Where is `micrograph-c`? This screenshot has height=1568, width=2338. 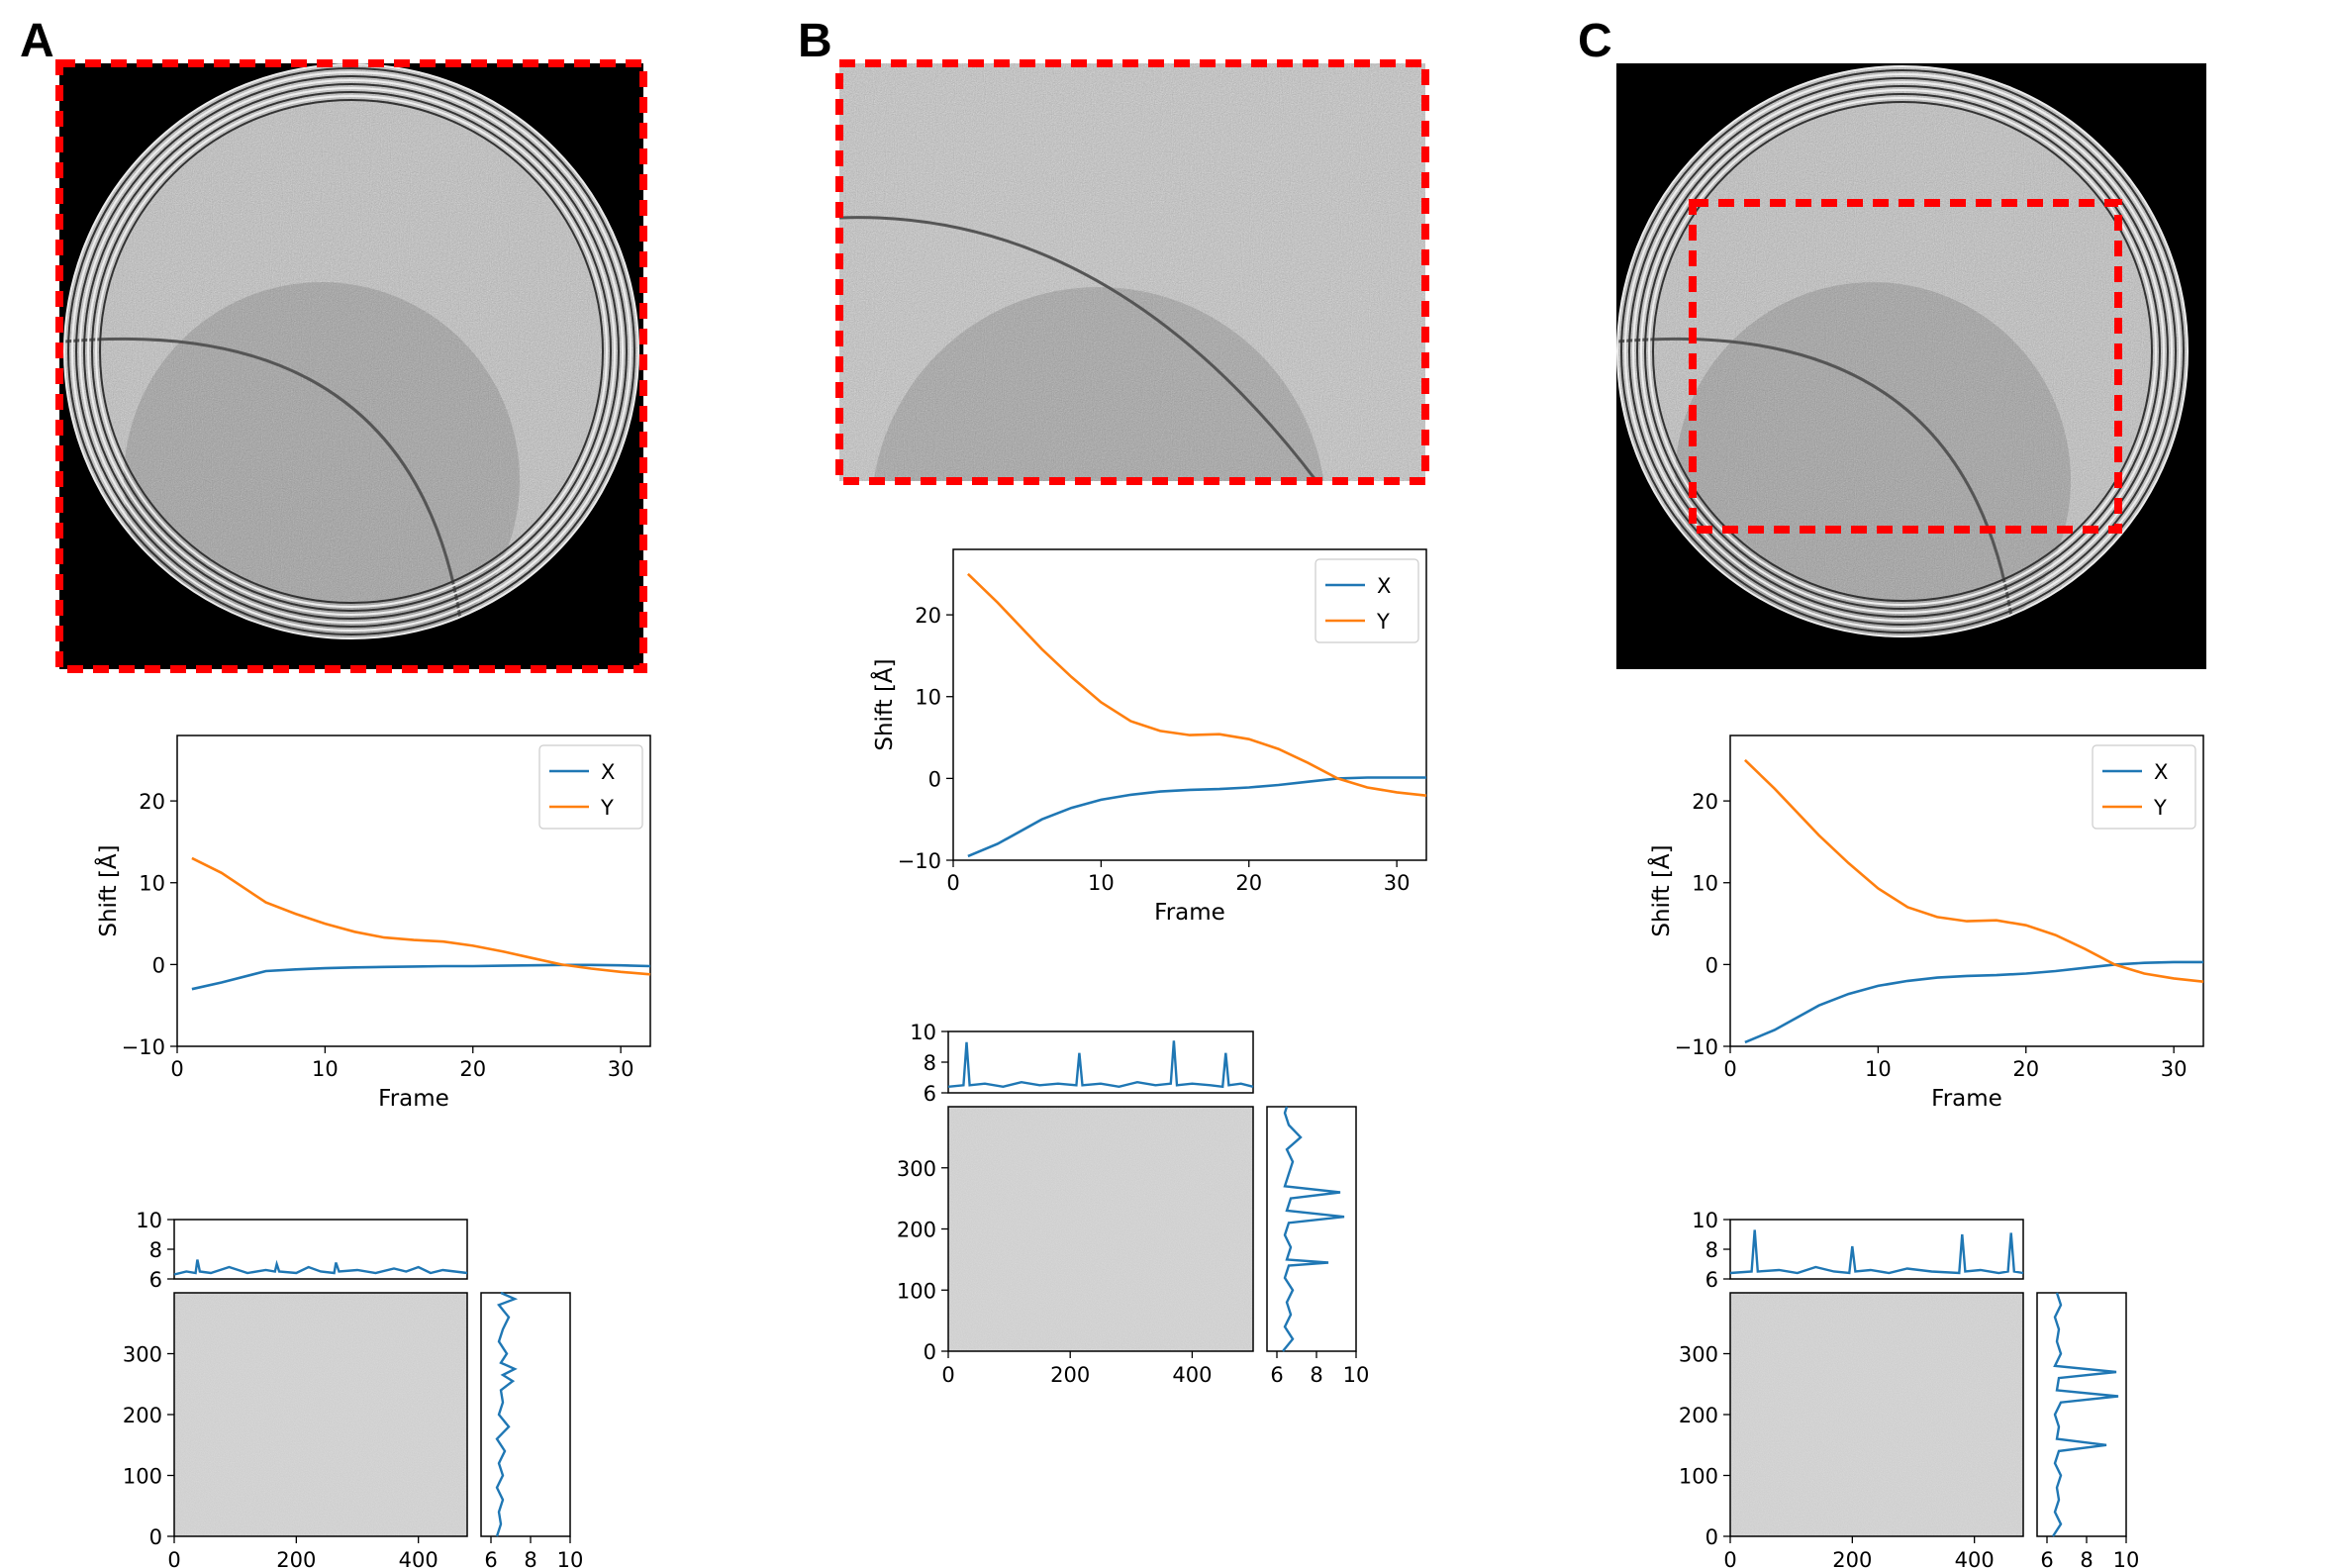
micrograph-c is located at coordinates (1911, 366).